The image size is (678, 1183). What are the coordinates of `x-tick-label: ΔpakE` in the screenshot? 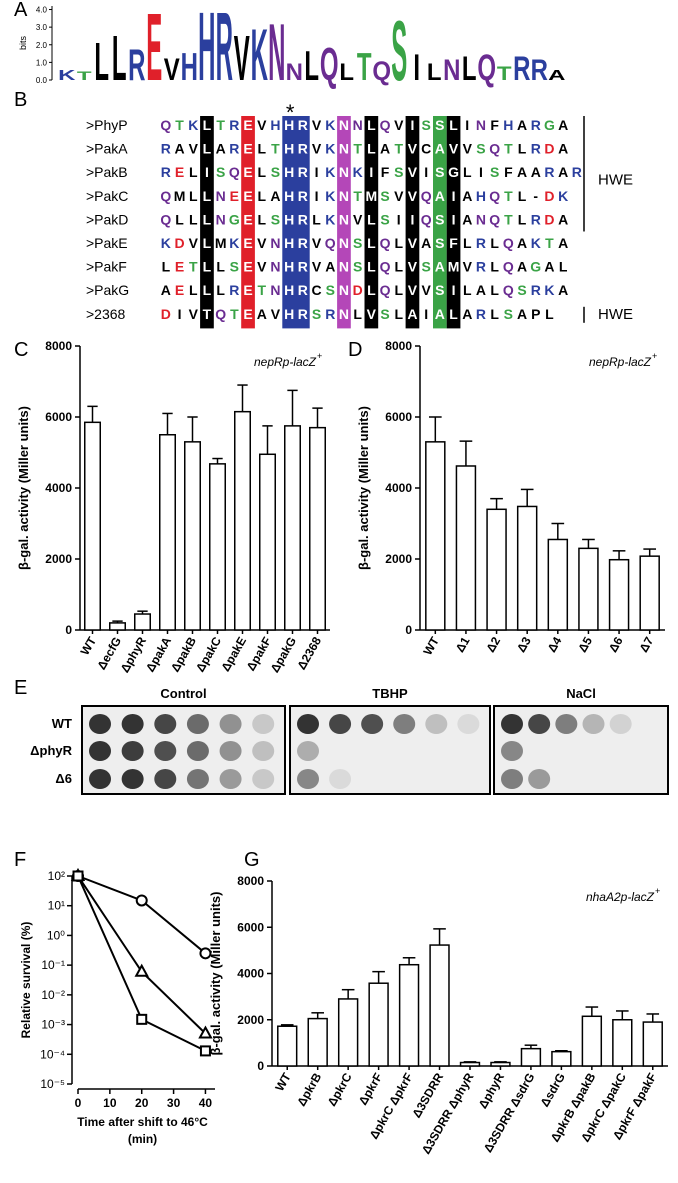 It's located at (233, 654).